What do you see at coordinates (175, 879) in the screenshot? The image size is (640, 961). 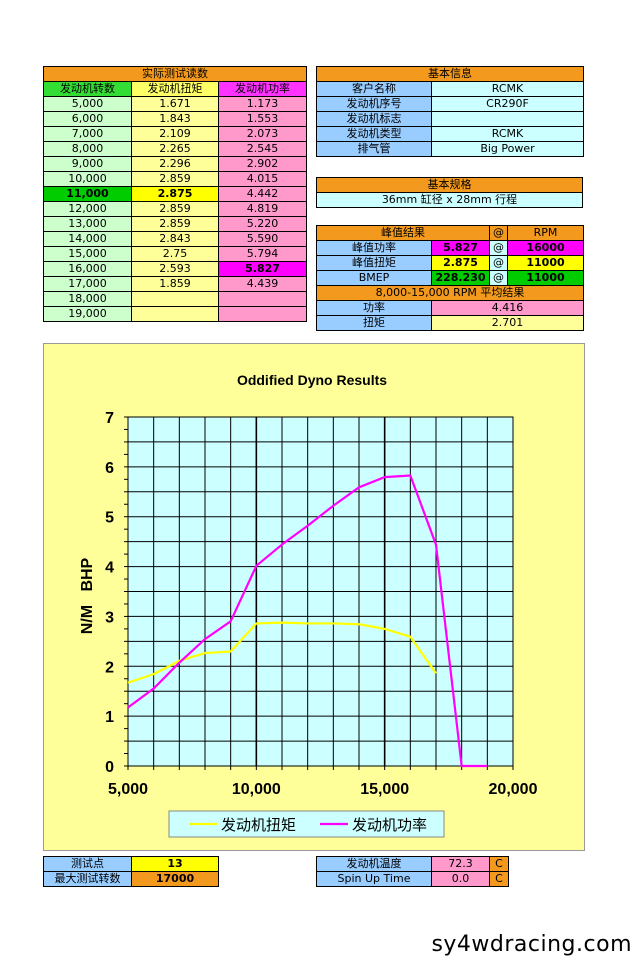 I see `max-rpm-value: 17000` at bounding box center [175, 879].